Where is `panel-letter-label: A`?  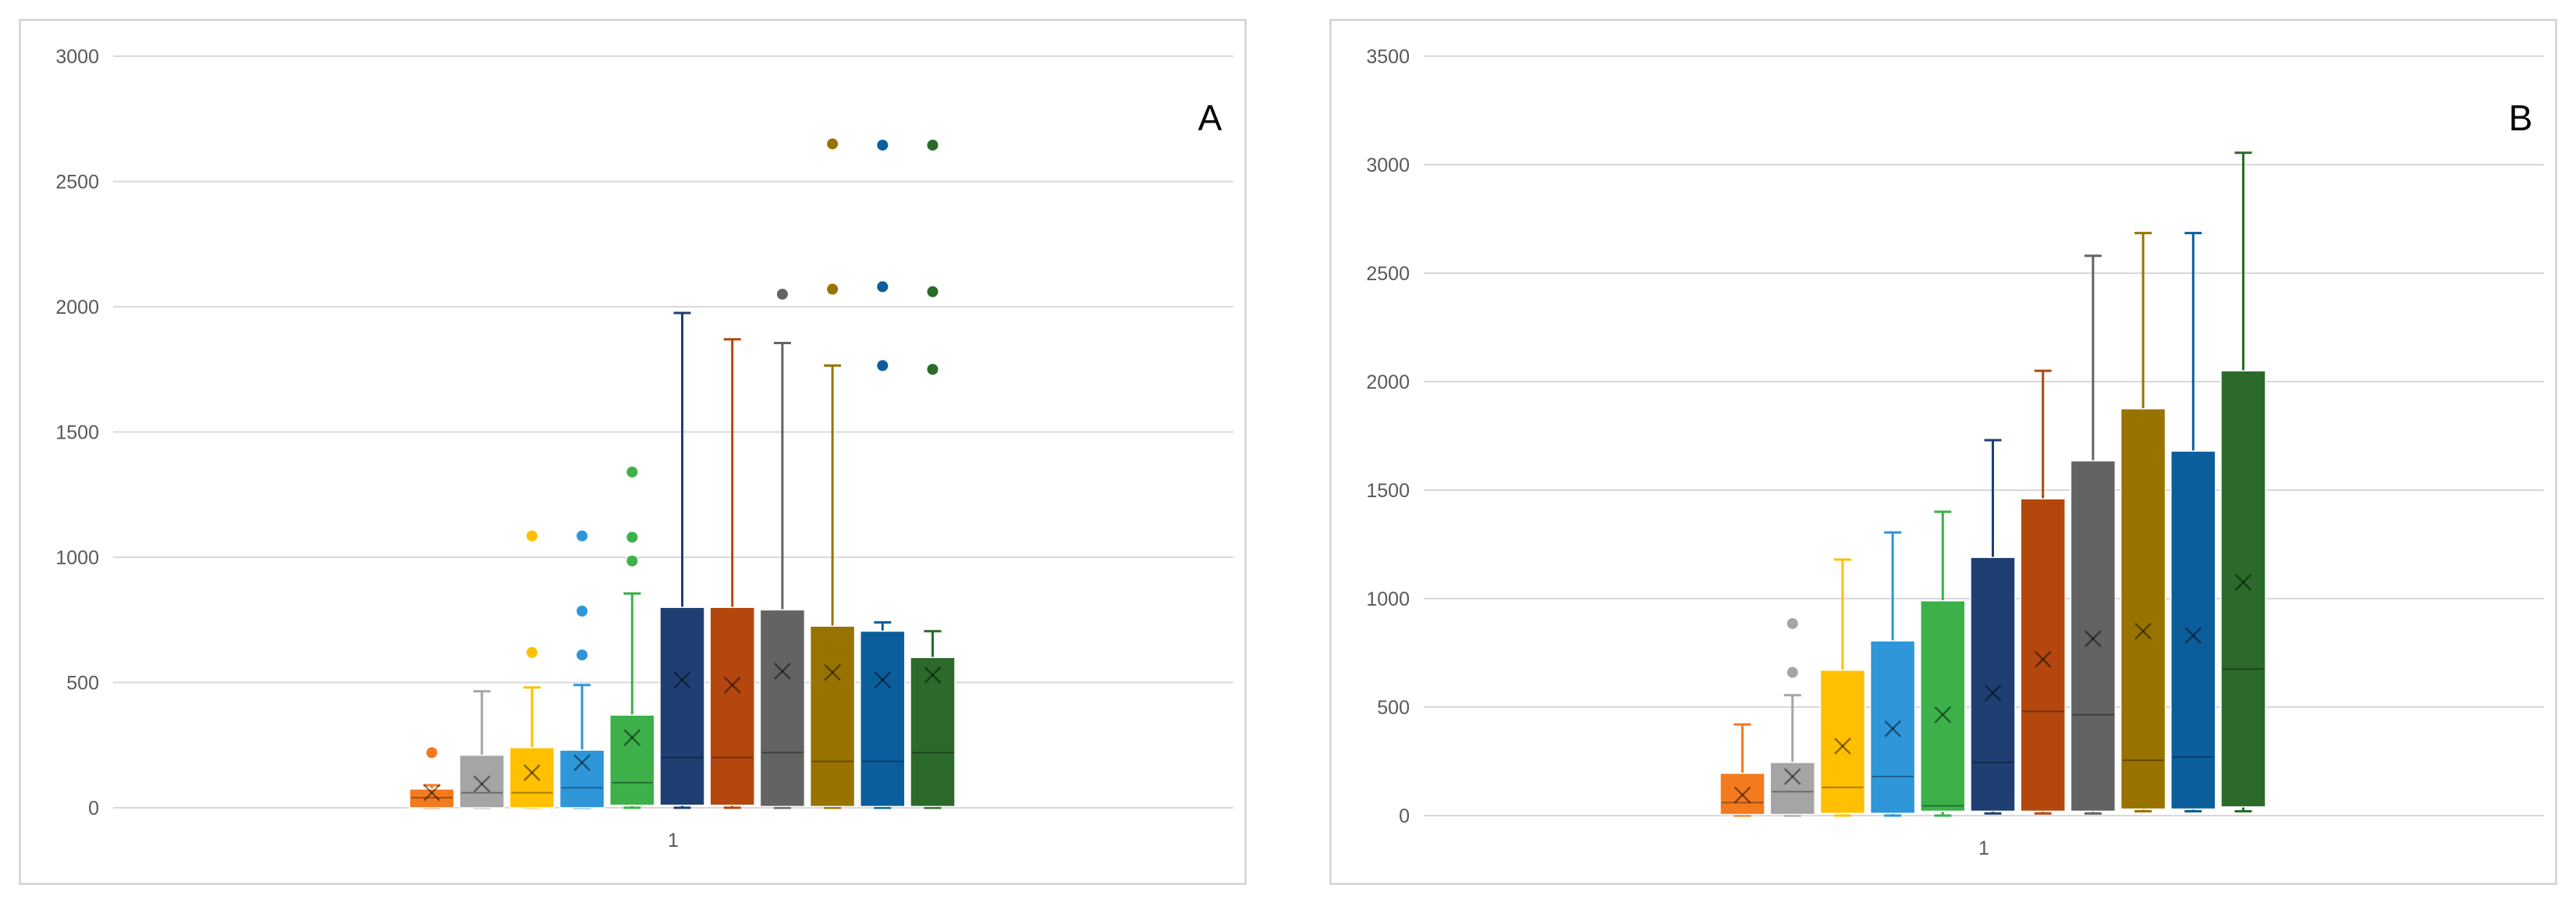
panel-letter-label: A is located at coordinates (1210, 118).